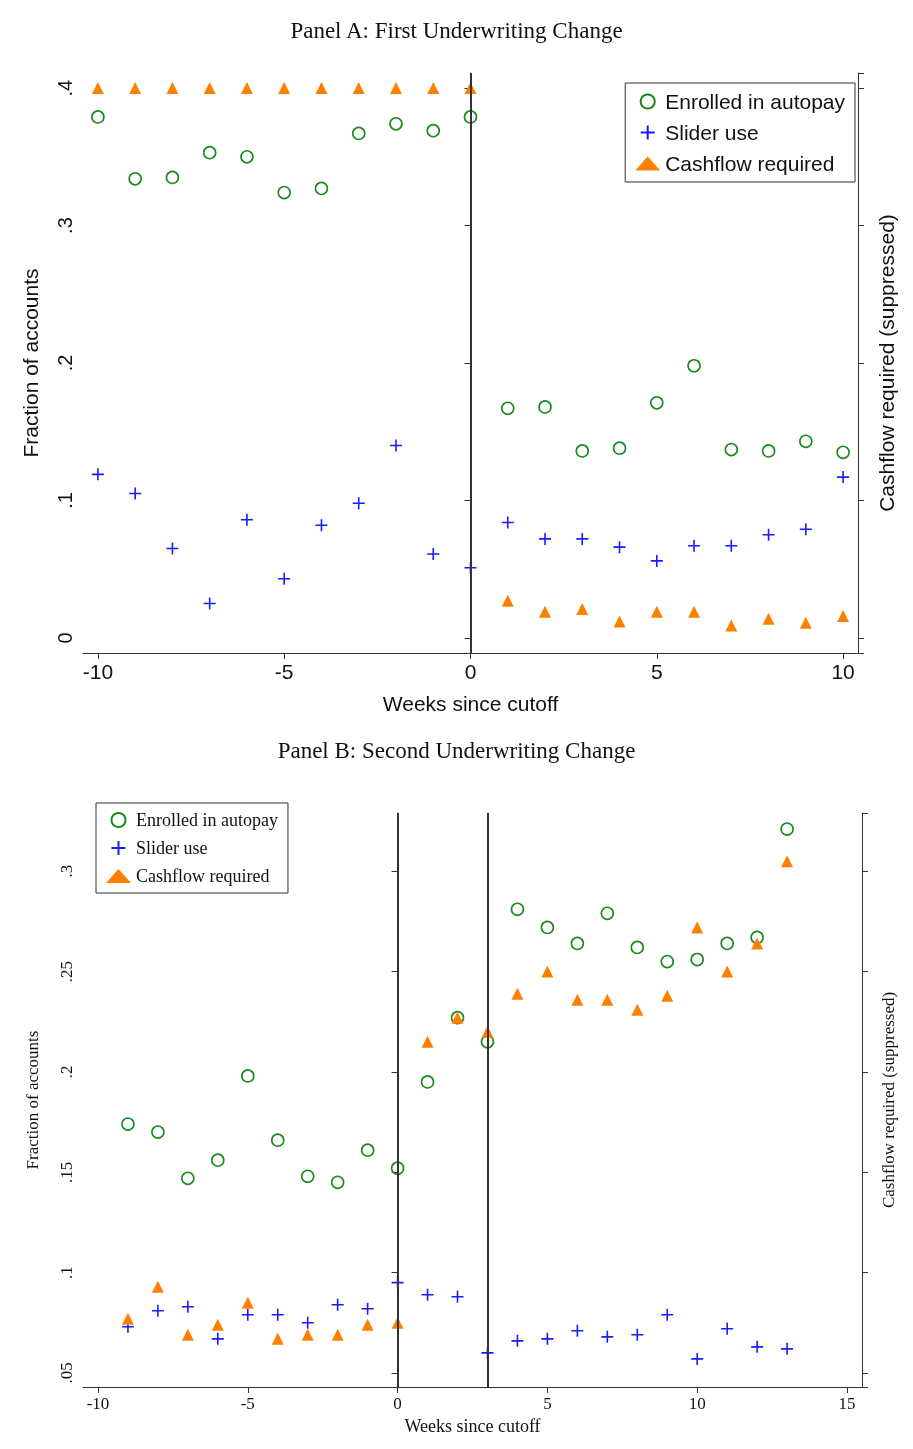 This screenshot has height=1449, width=913. I want to click on y-tick-label: .4, so click(65, 88).